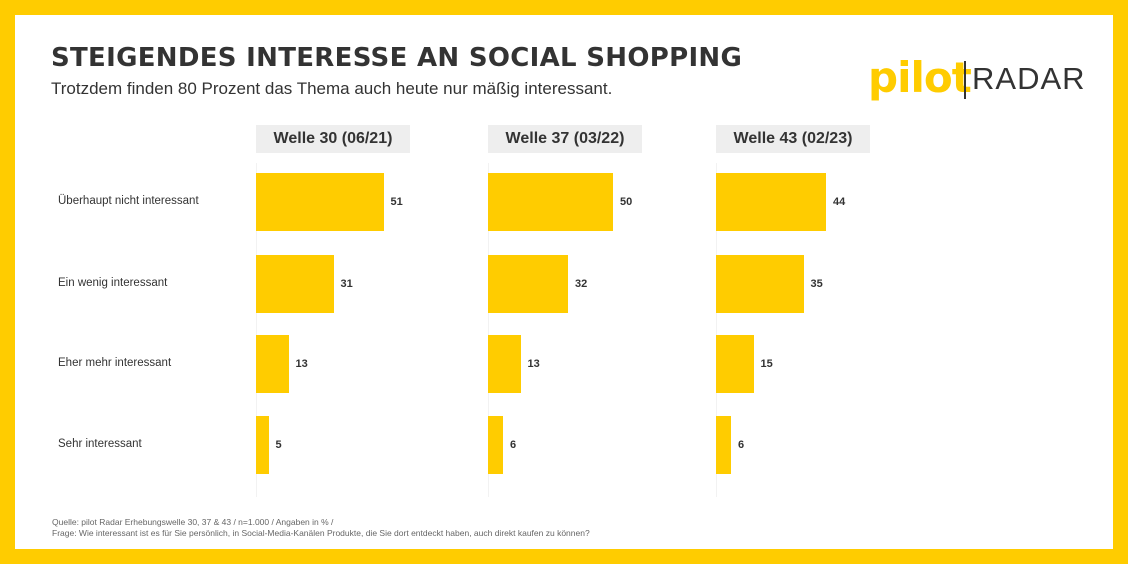 The image size is (1128, 564). What do you see at coordinates (920, 77) in the screenshot?
I see `logo-pilot-text: pilot` at bounding box center [920, 77].